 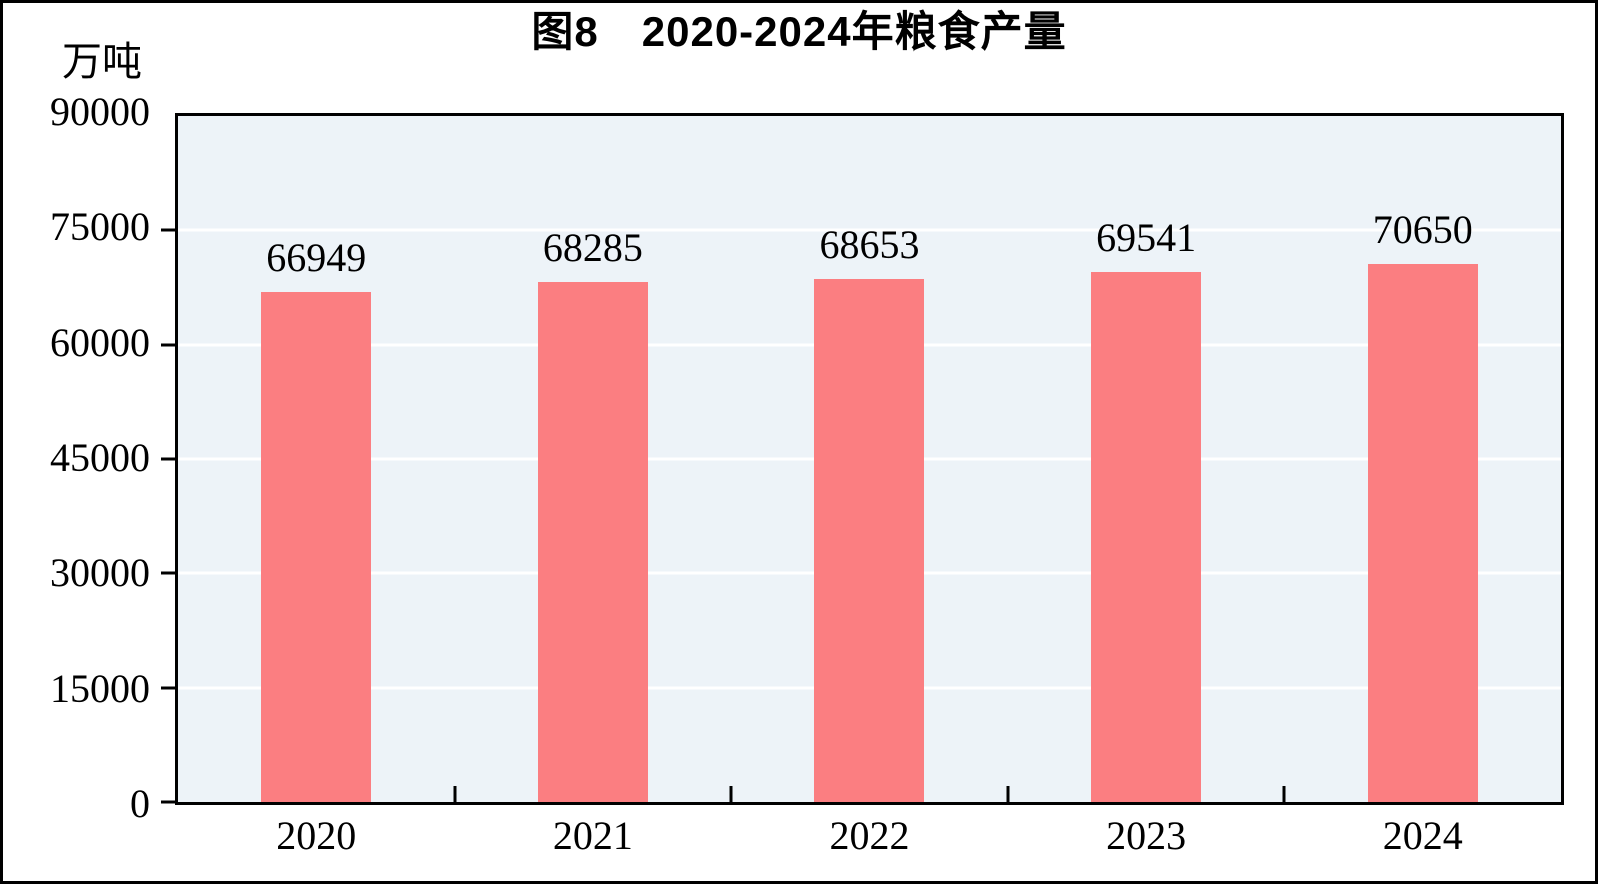 I want to click on bar-slot-2020: 66949, so click(x=316, y=459).